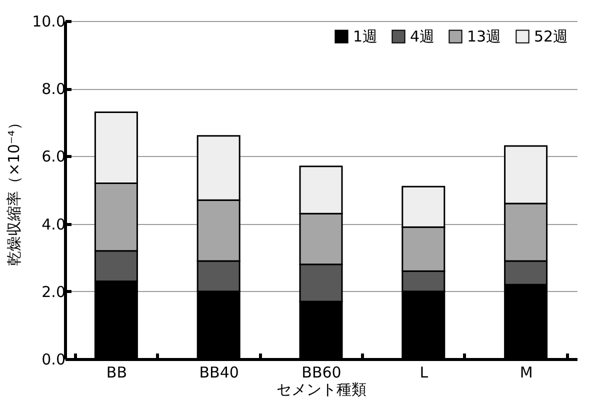 This screenshot has height=401, width=597. I want to click on y-tick-label: 10.0, so click(49, 21).